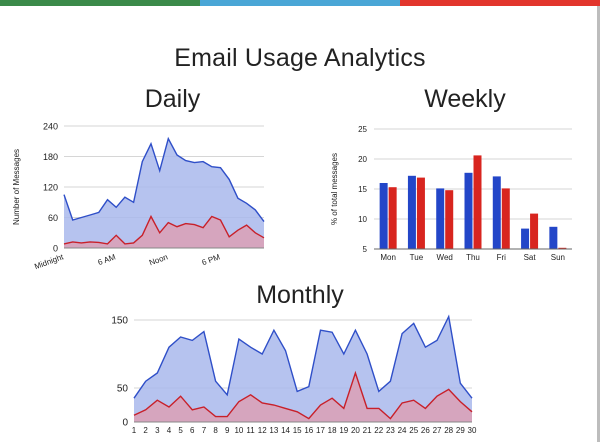 The width and height of the screenshot is (600, 442). Describe the element at coordinates (465, 99) in the screenshot. I see `weekly-chart-title: Weekly` at that location.